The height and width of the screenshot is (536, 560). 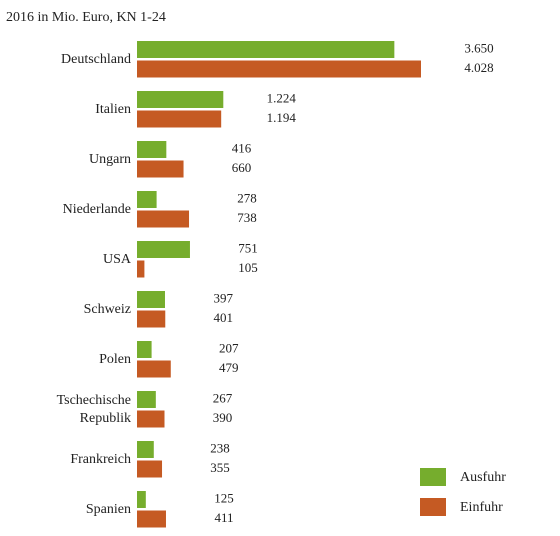 What do you see at coordinates (242, 167) in the screenshot?
I see `value-label: 660` at bounding box center [242, 167].